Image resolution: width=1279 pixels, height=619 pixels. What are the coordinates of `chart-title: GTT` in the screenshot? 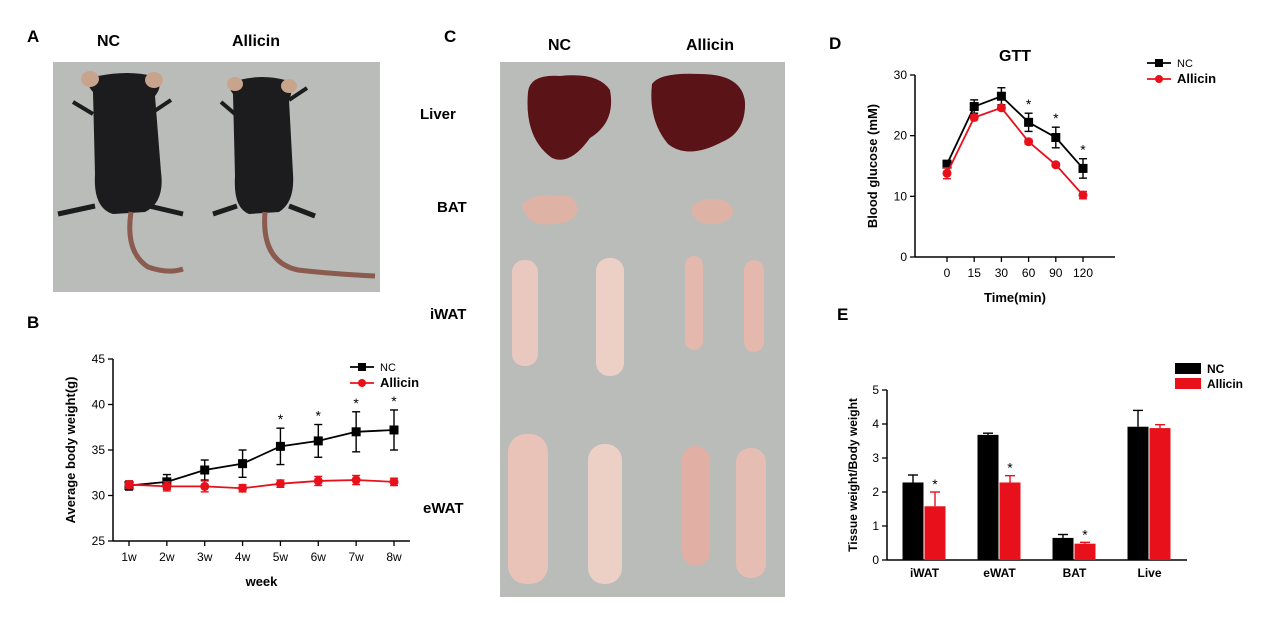 It's located at (1015, 56).